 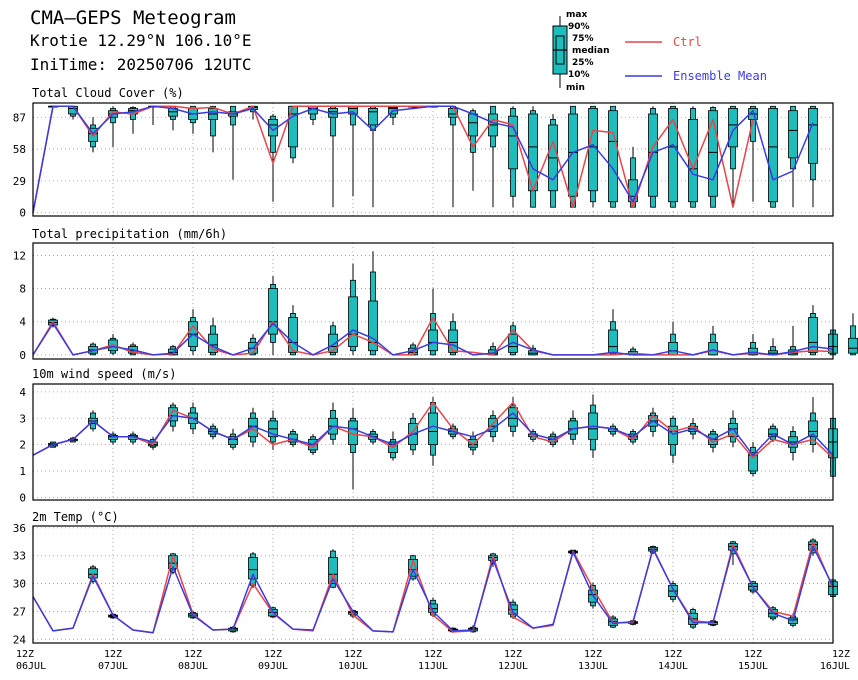 What do you see at coordinates (193, 666) in the screenshot?
I see `x-tick-date: 08JUL` at bounding box center [193, 666].